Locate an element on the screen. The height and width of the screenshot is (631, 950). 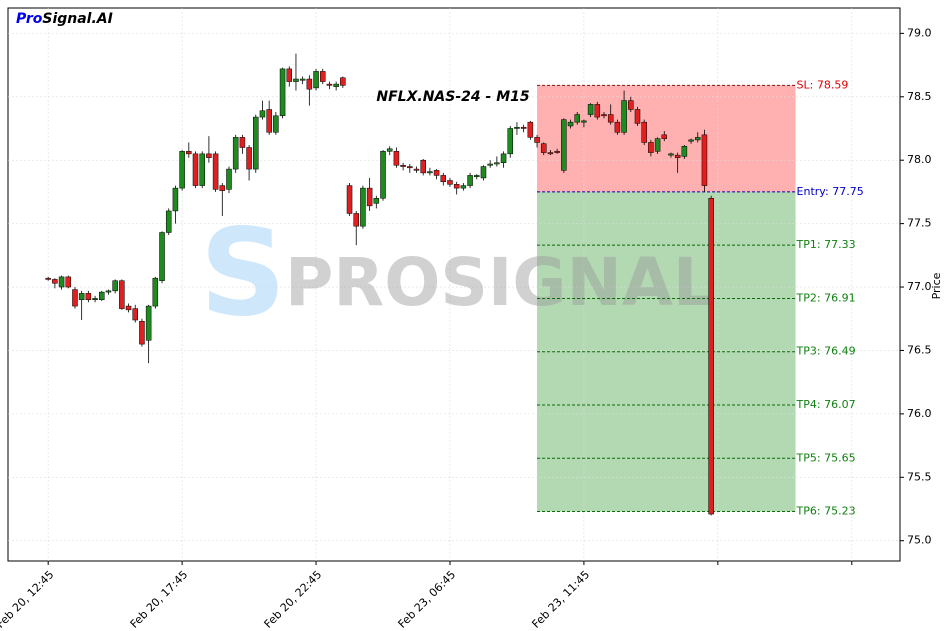
level-label: SL: 78.59 is located at coordinates (823, 84).